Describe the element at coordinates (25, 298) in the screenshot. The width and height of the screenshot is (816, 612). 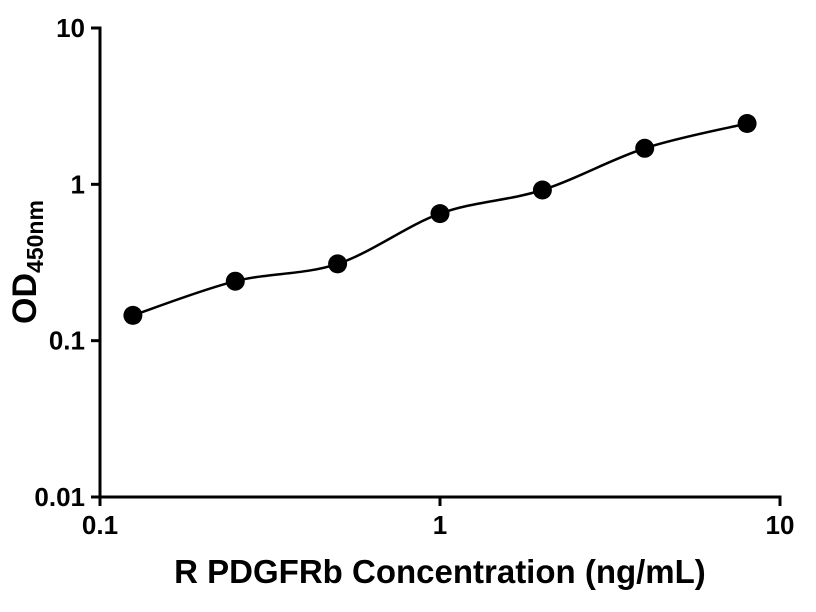
I see `y-axis-label-base: OD` at that location.